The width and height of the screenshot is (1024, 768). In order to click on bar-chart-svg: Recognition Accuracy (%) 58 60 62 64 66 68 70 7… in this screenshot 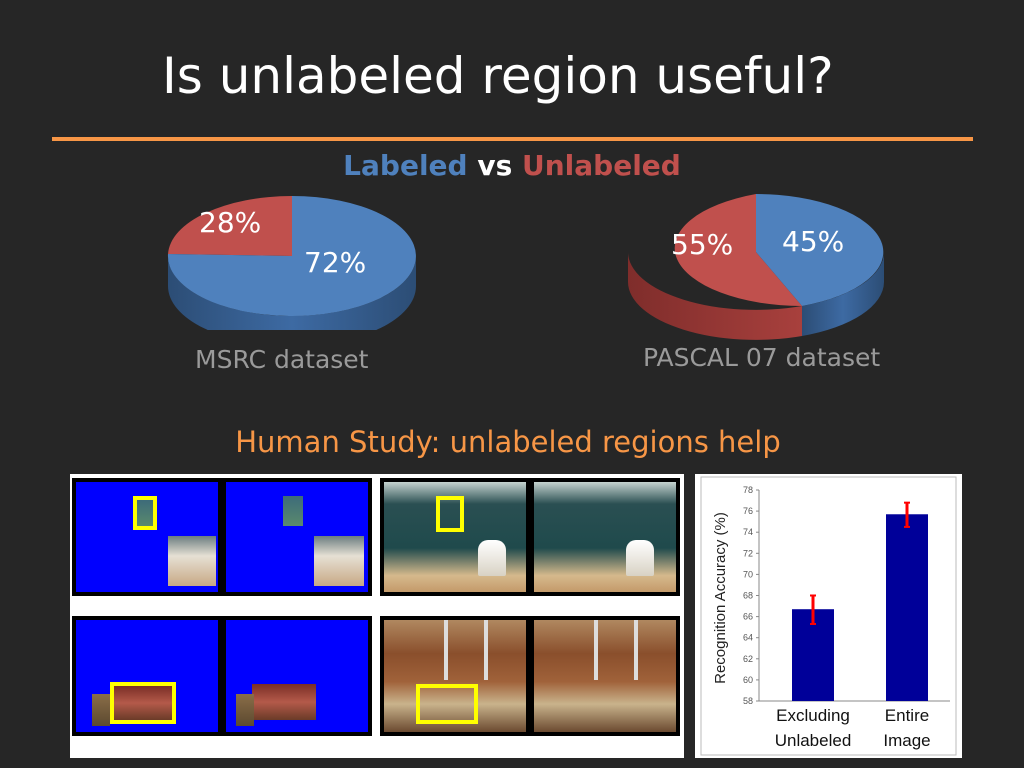, I will do `click(828, 616)`.